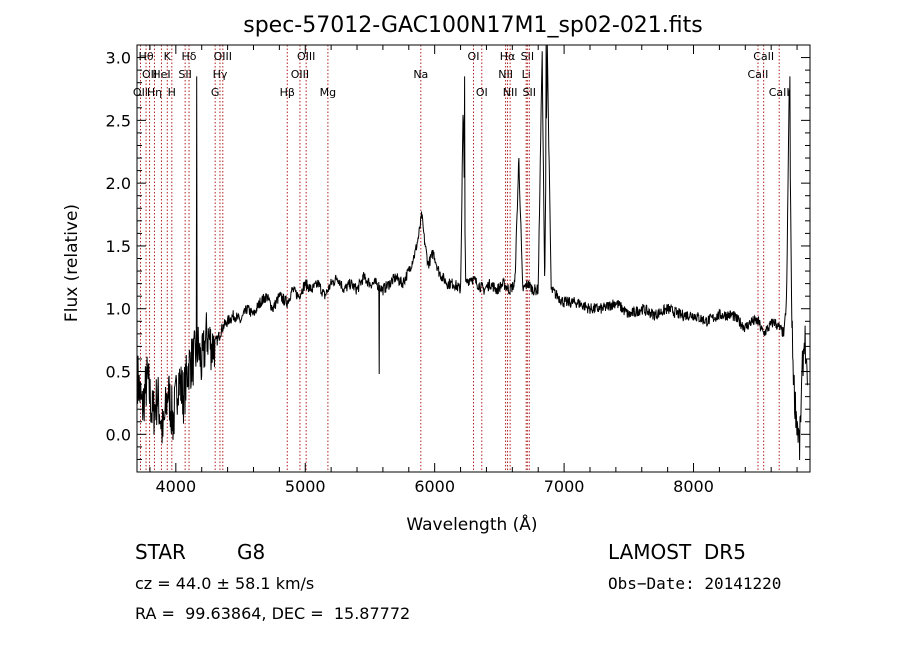  I want to click on line-marker-label: Na, so click(420, 74).